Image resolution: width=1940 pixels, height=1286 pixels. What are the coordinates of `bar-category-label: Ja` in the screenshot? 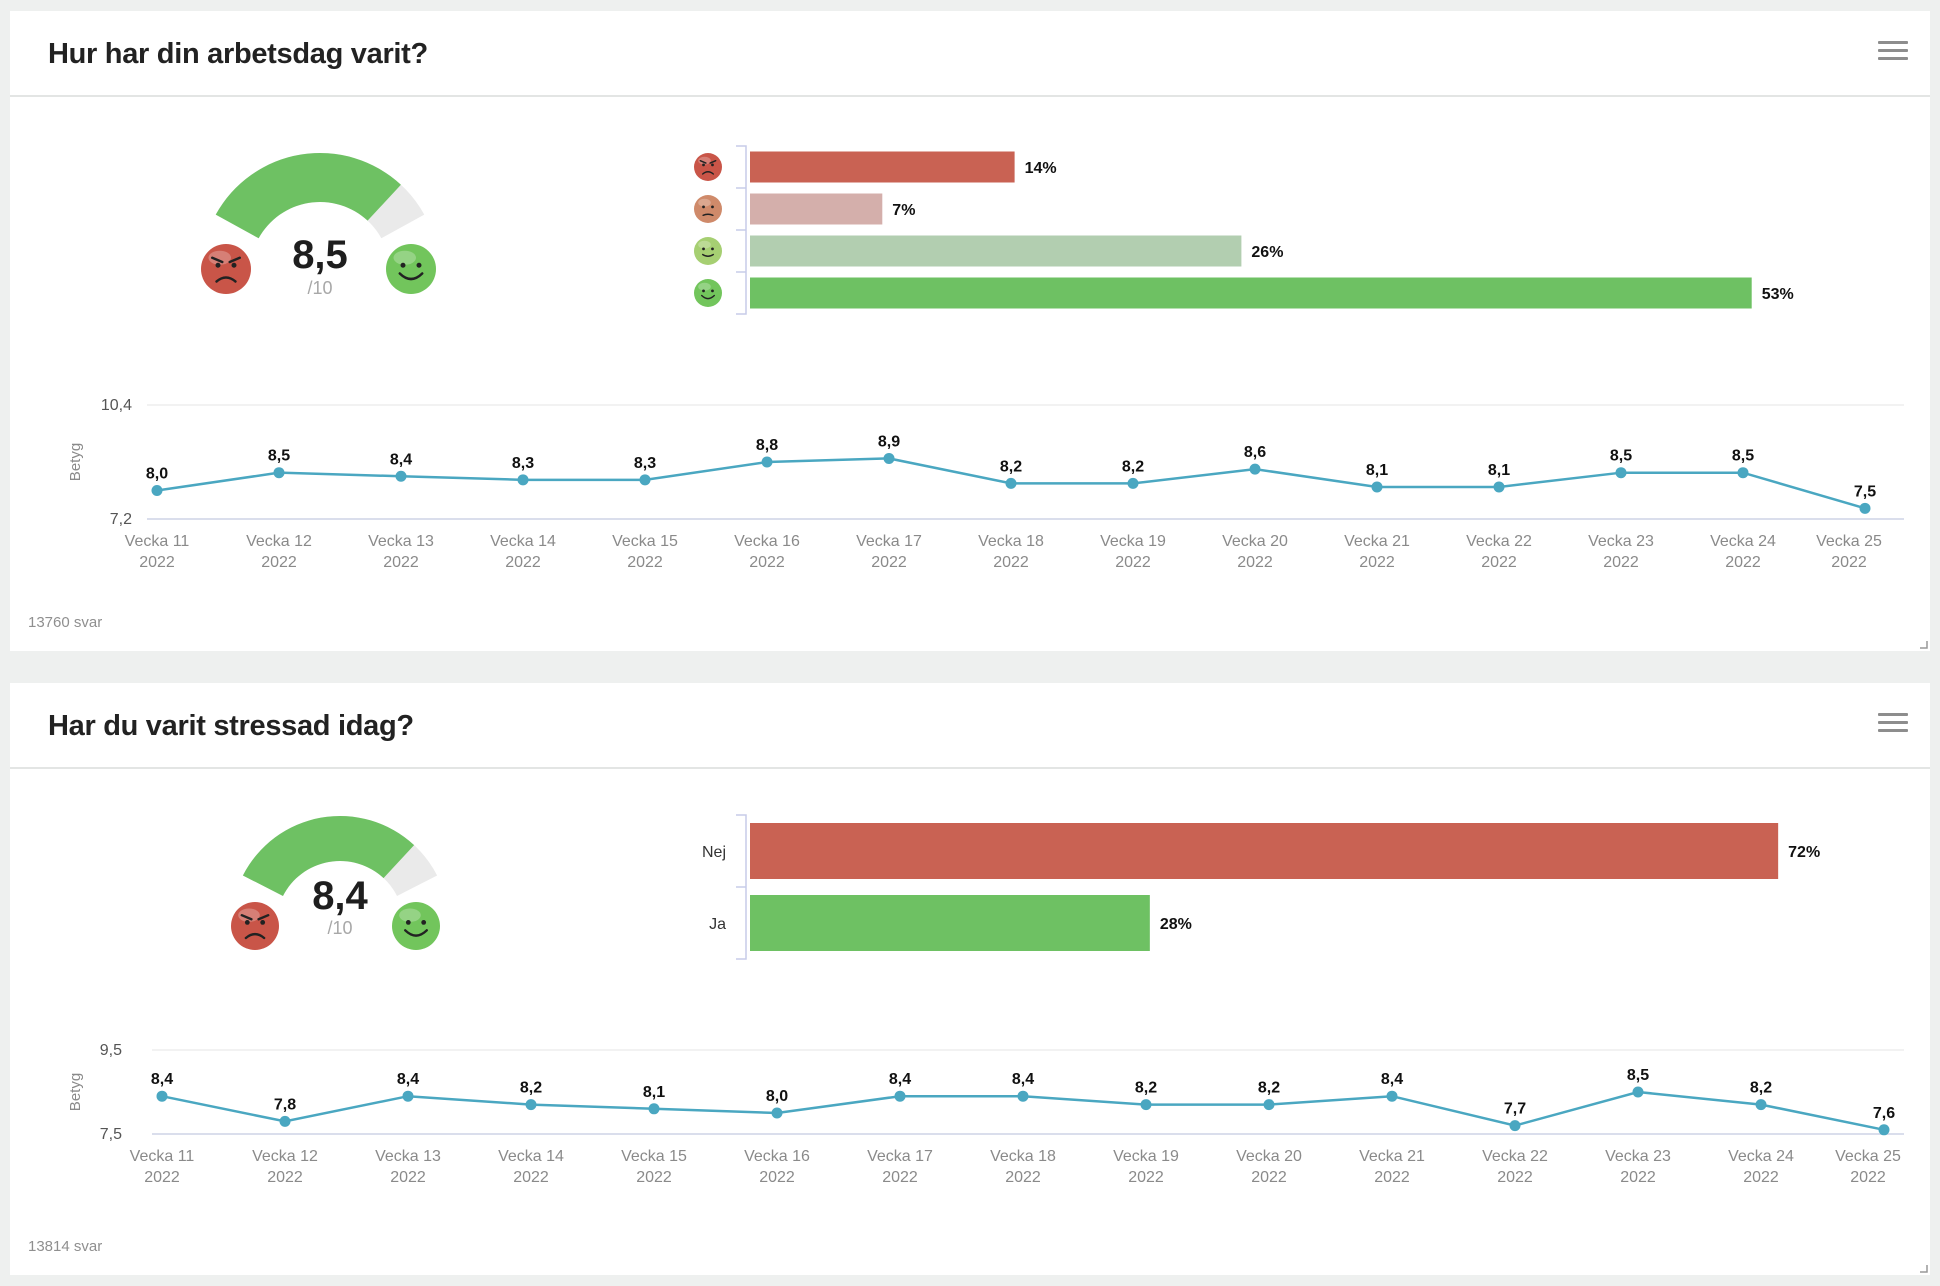 It's located at (717, 924).